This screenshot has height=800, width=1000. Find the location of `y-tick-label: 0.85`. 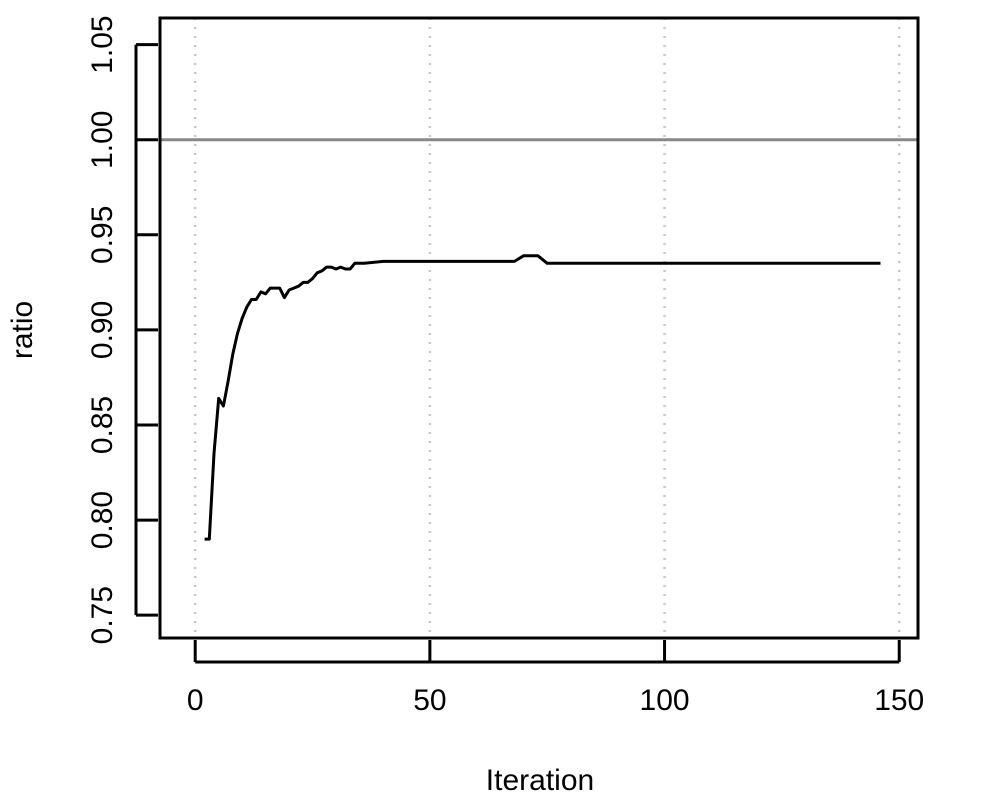

y-tick-label: 0.85 is located at coordinates (102, 425).